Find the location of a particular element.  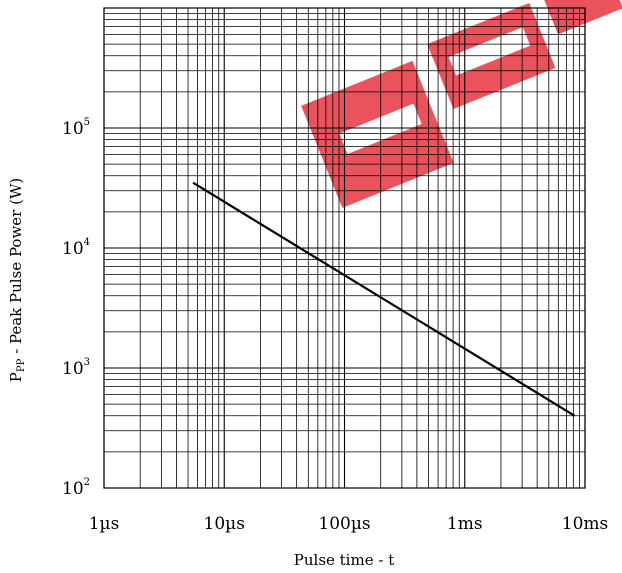

watermark-block is located at coordinates (578, 17).